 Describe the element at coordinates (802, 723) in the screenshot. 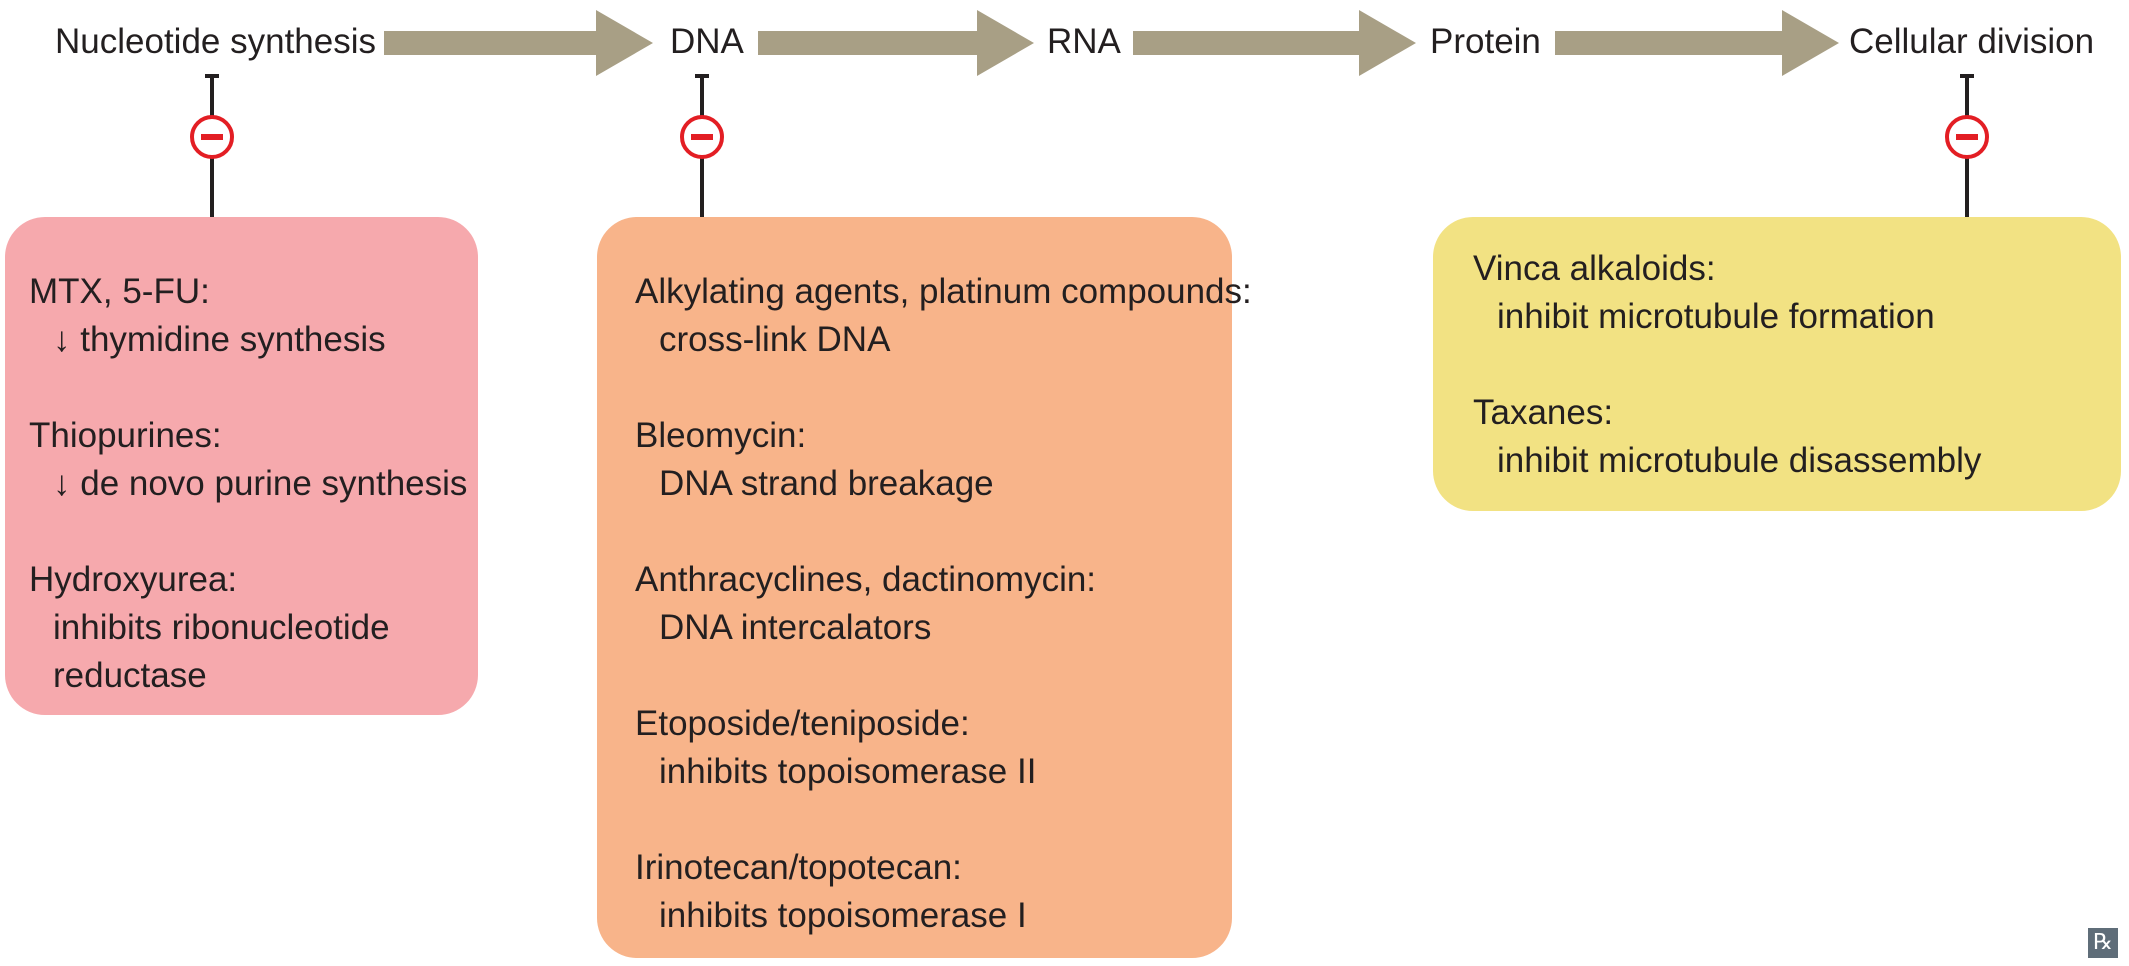

I see `drug-name: Etoposide/teniposide:` at that location.